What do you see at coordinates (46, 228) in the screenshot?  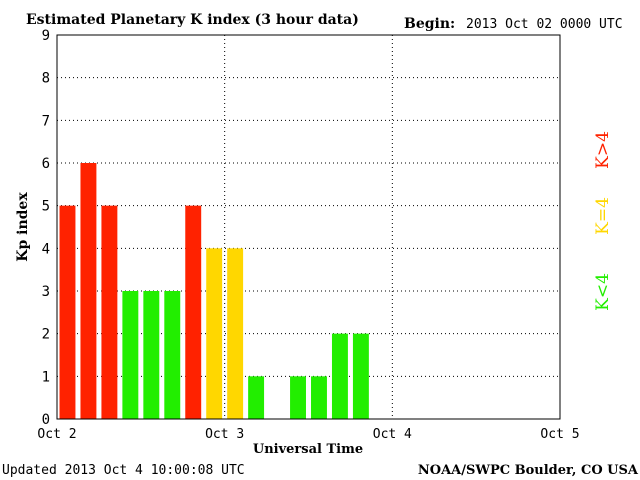 I see `y-tick-labels: 0 1 2 3 4 5 6 7 8 9` at bounding box center [46, 228].